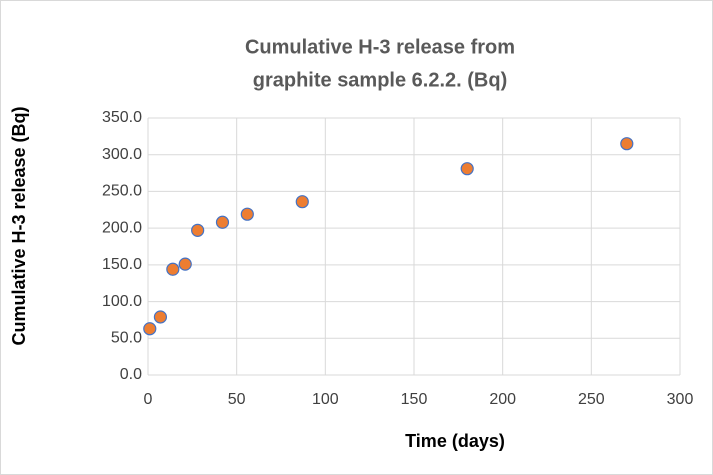 Image resolution: width=713 pixels, height=475 pixels. What do you see at coordinates (591, 399) in the screenshot?
I see `x-tick-label: 250` at bounding box center [591, 399].